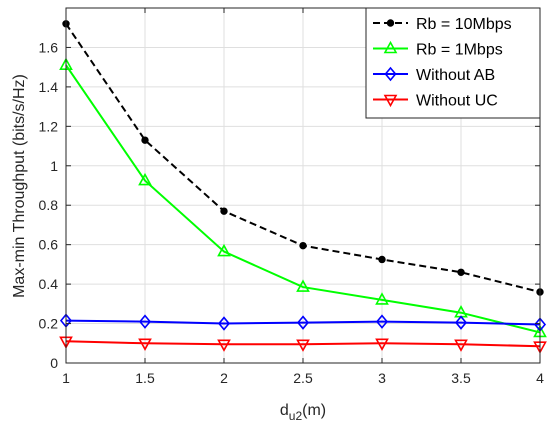 The height and width of the screenshot is (430, 550). What do you see at coordinates (382, 378) in the screenshot?
I see `x-tick-label: 3` at bounding box center [382, 378].